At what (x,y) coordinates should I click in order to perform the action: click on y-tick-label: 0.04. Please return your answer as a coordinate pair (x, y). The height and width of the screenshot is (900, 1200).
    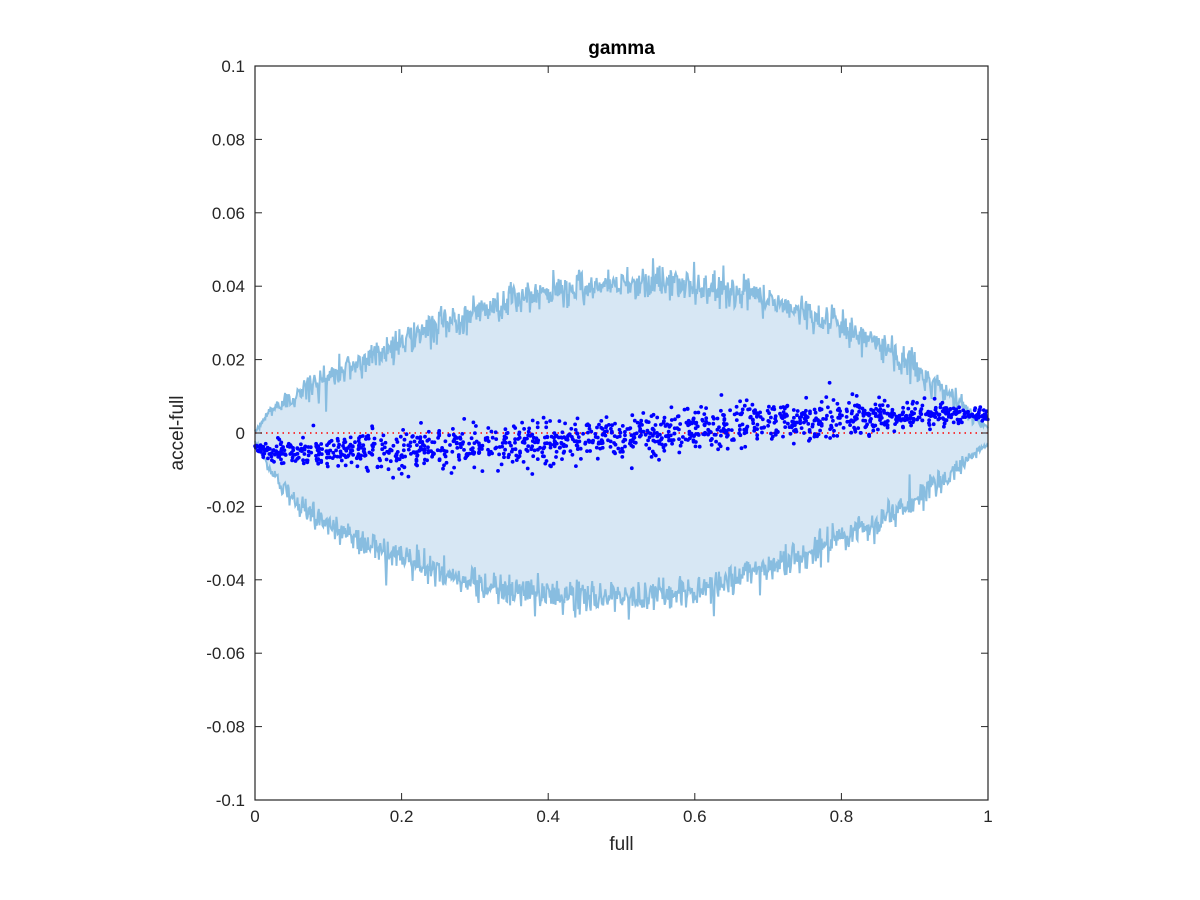
    Looking at the image, I should click on (228, 286).